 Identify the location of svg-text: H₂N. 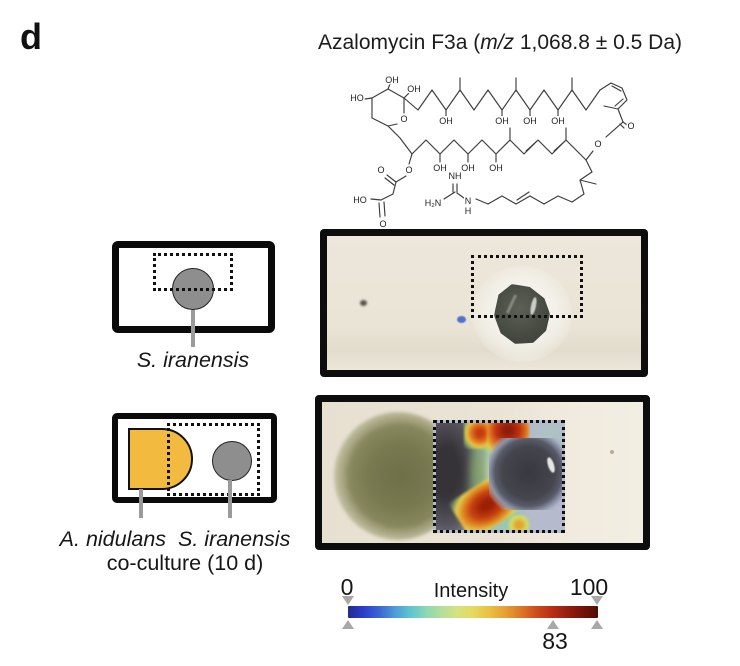
(433, 203).